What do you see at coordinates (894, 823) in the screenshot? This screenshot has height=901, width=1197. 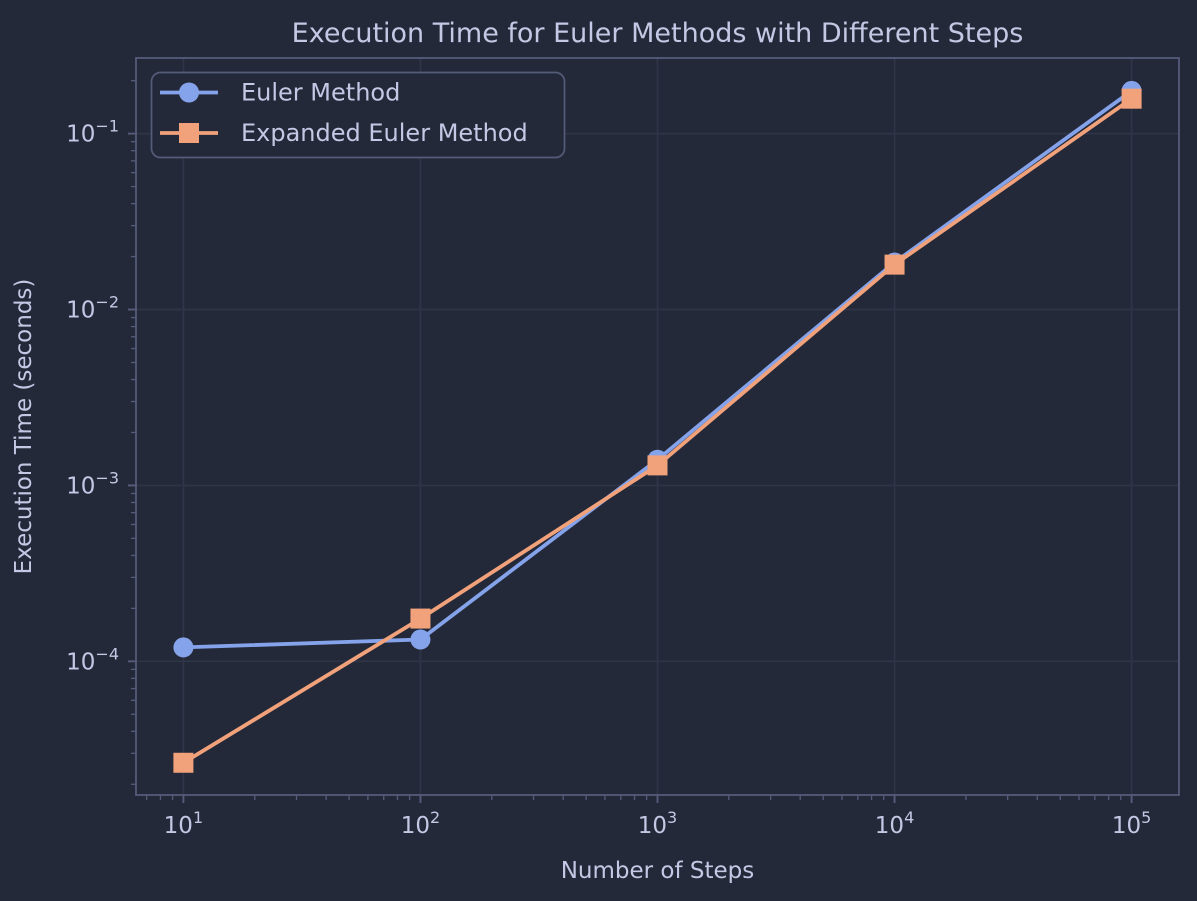 I see `x-tick-label: 10⁴` at bounding box center [894, 823].